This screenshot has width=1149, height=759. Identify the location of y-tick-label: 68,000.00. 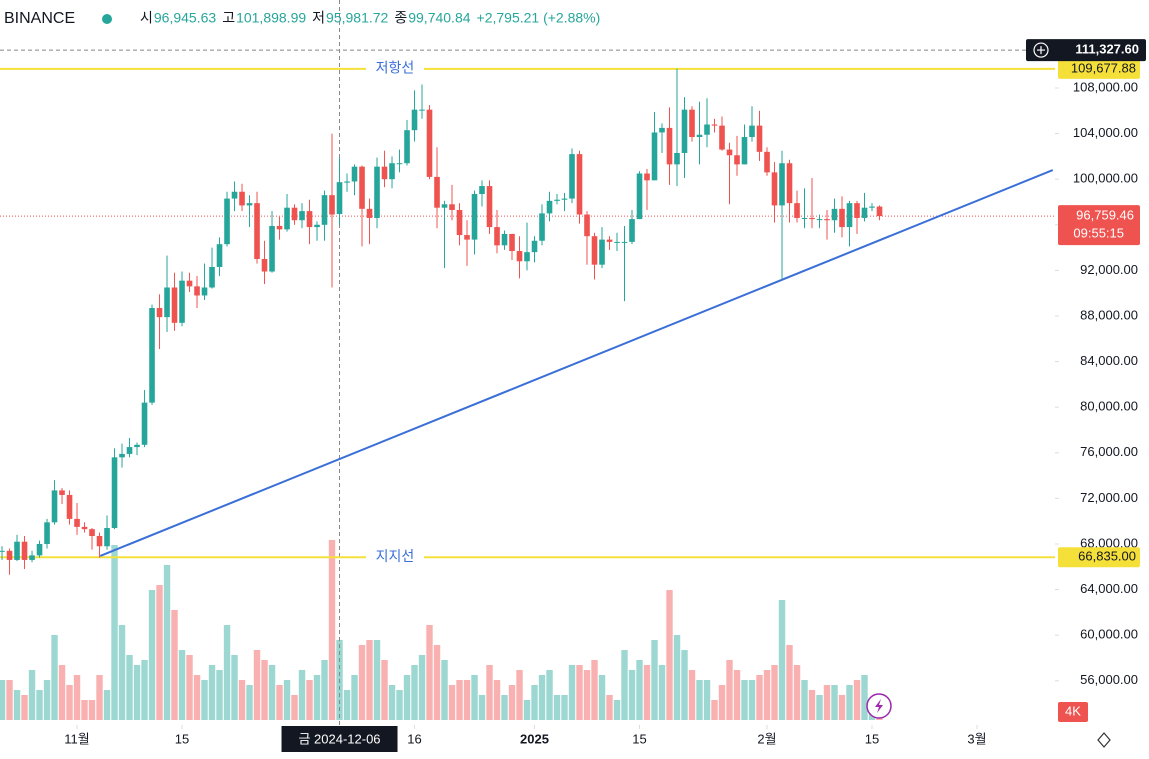
(1109, 542).